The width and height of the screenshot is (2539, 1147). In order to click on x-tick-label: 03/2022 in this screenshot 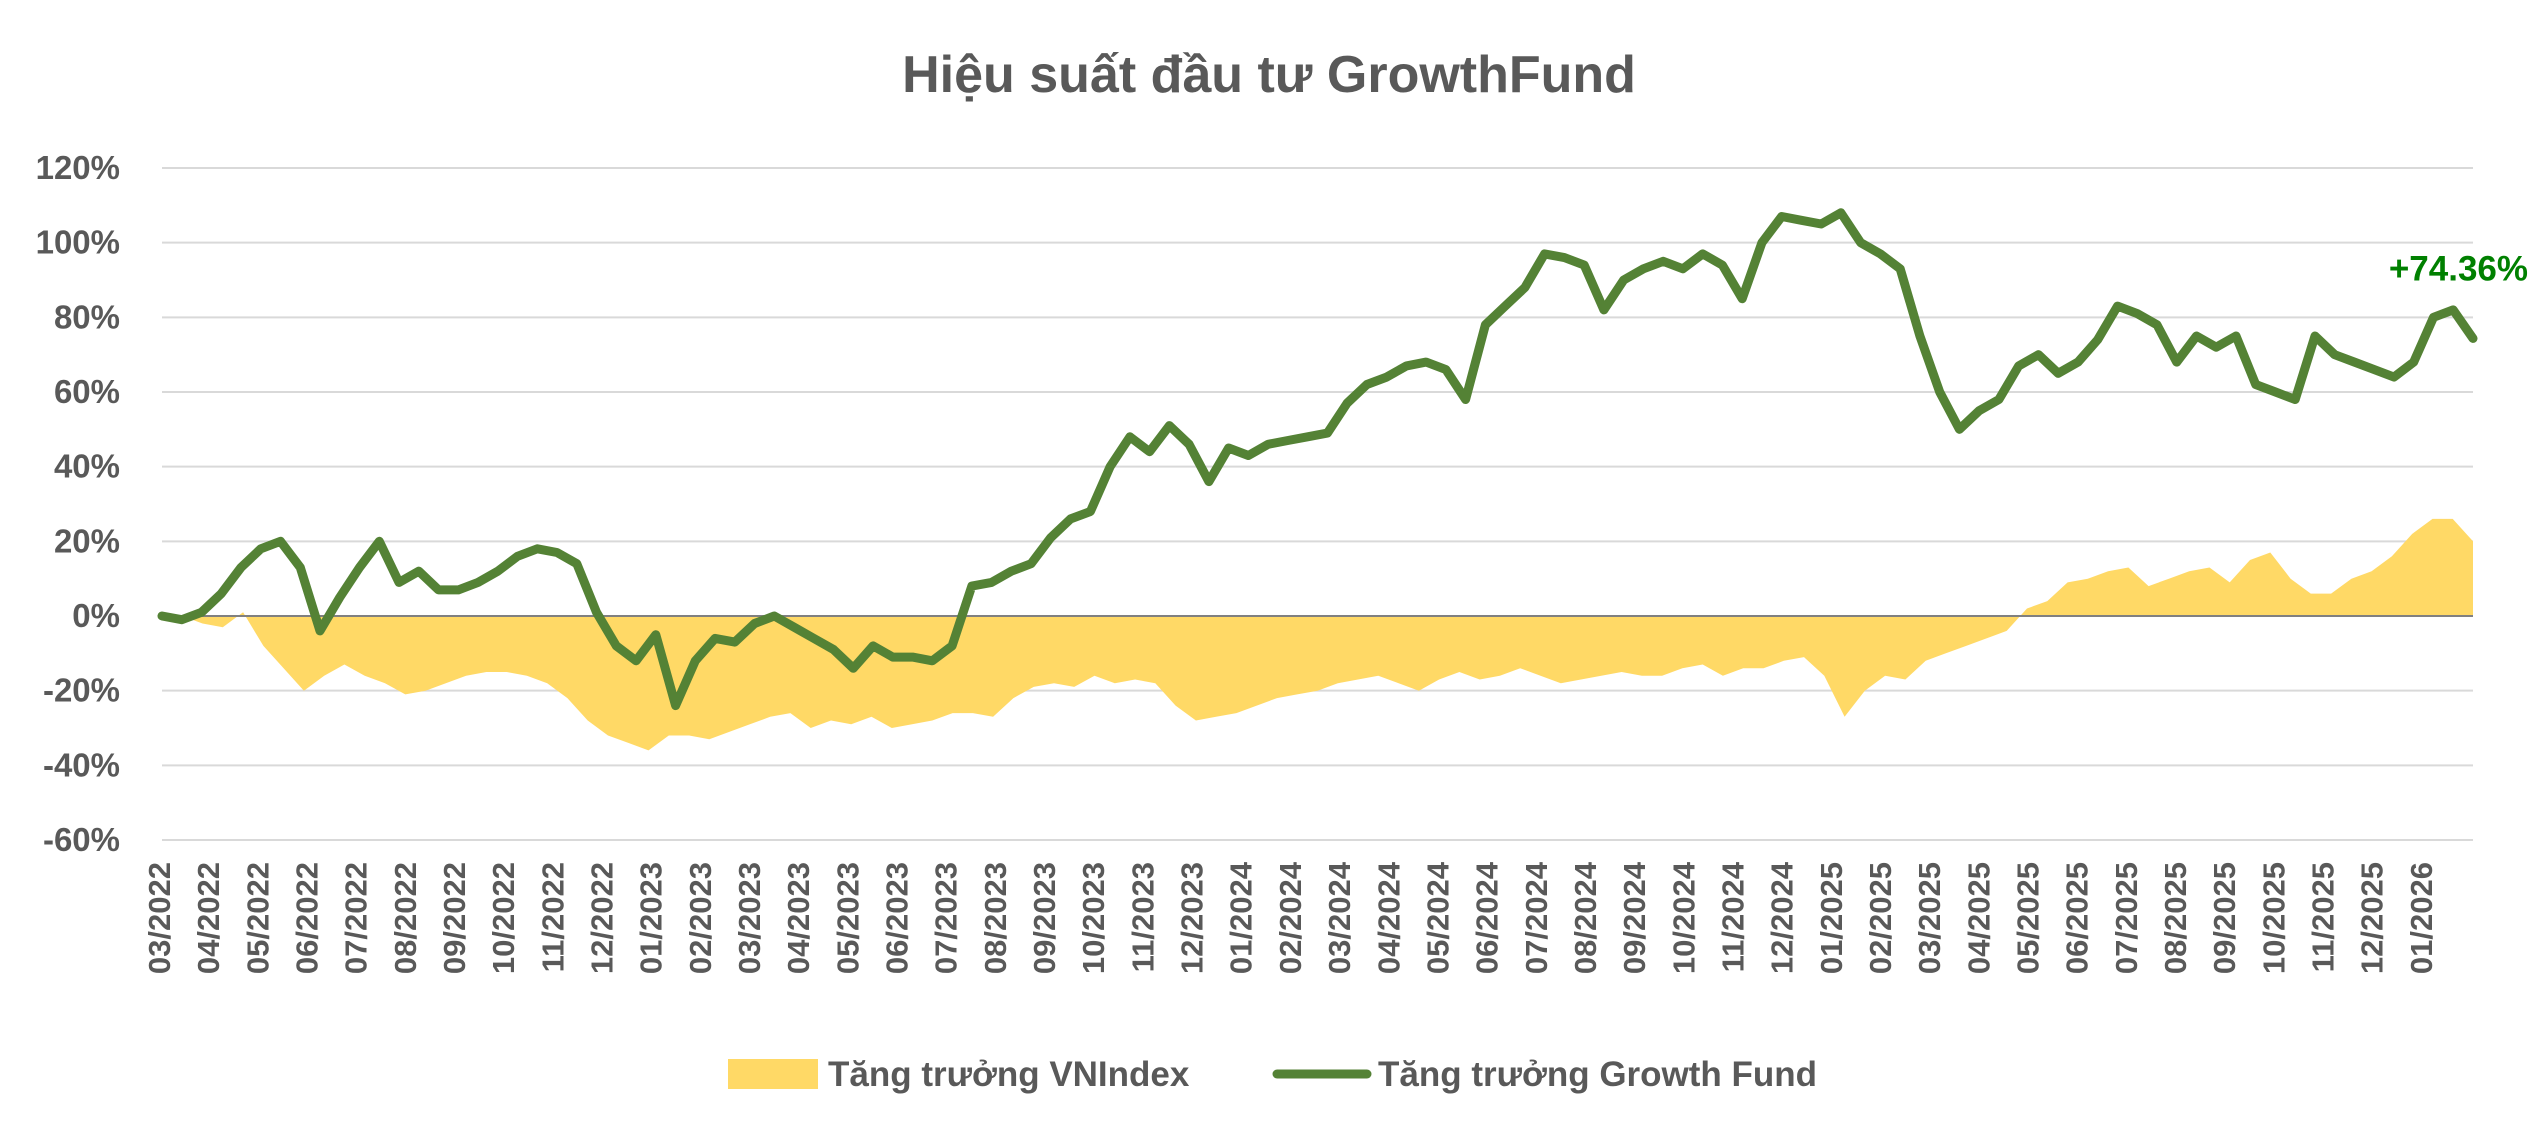, I will do `click(159, 918)`.